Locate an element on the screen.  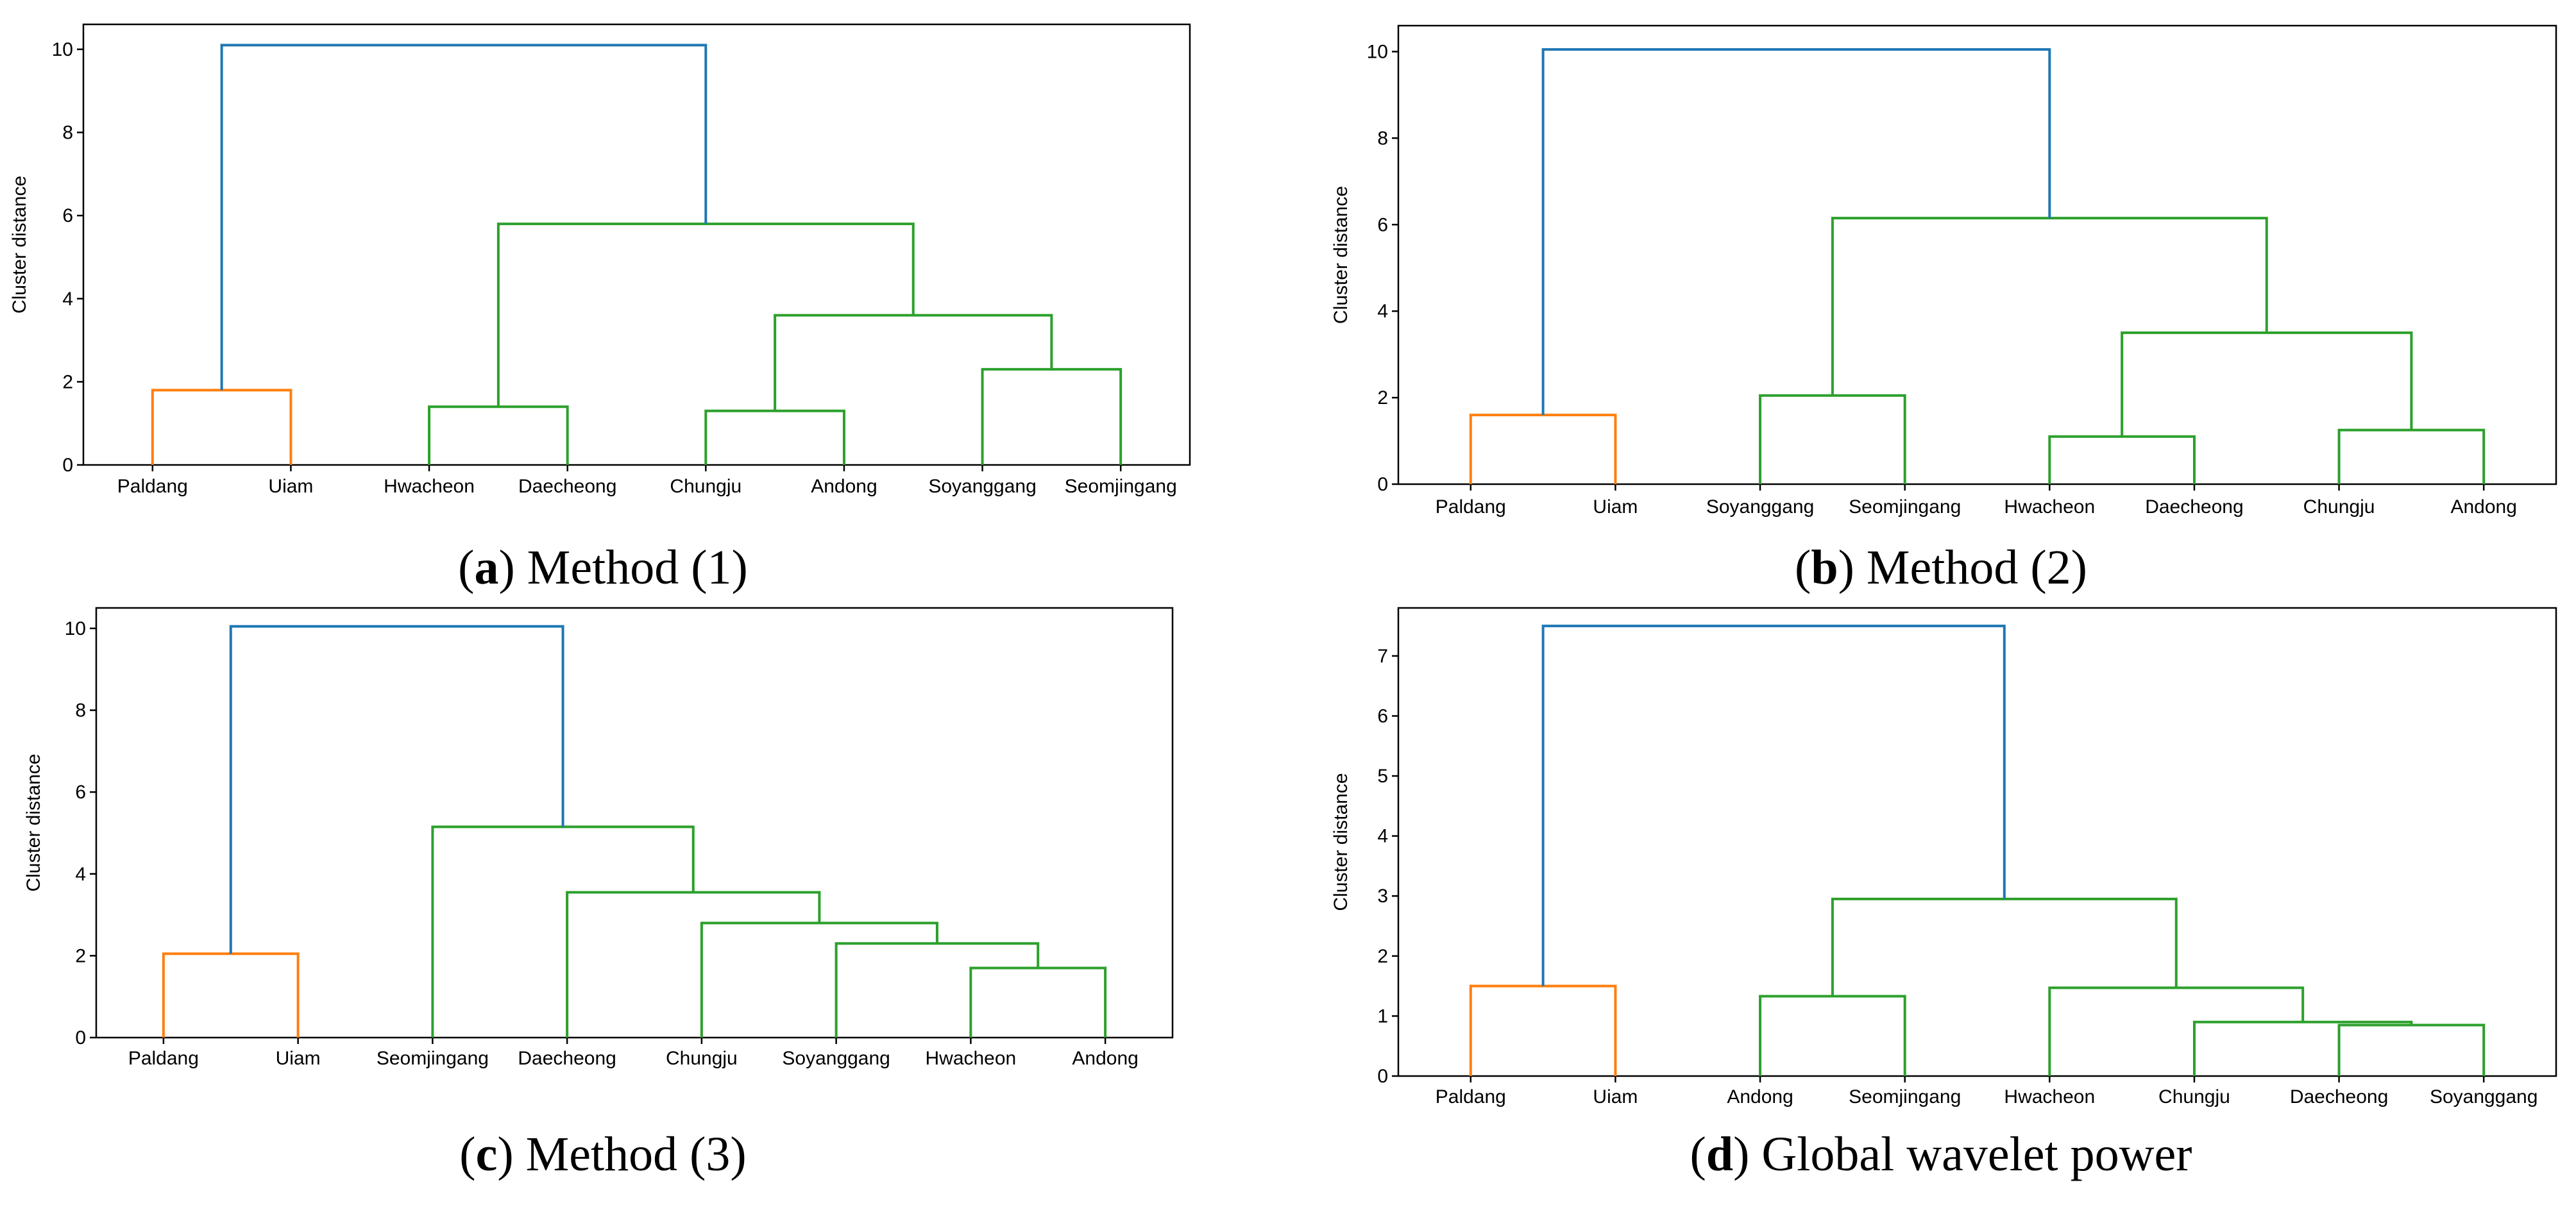
y-tick-label-1: 1 is located at coordinates (1382, 1017).